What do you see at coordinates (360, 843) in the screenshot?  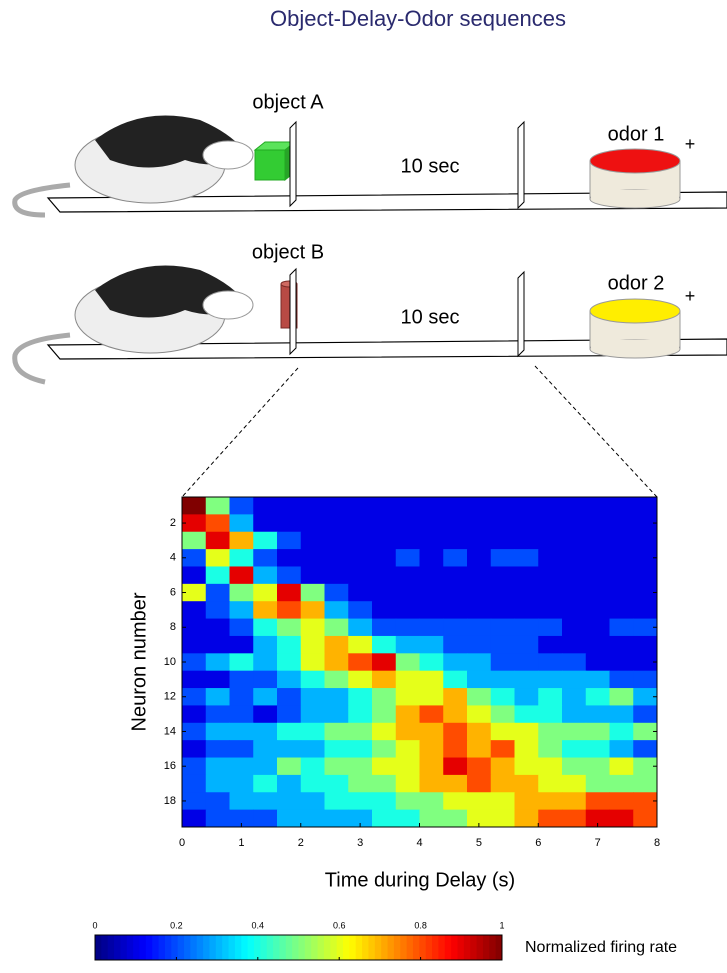 I see `x-tick-label: 3` at bounding box center [360, 843].